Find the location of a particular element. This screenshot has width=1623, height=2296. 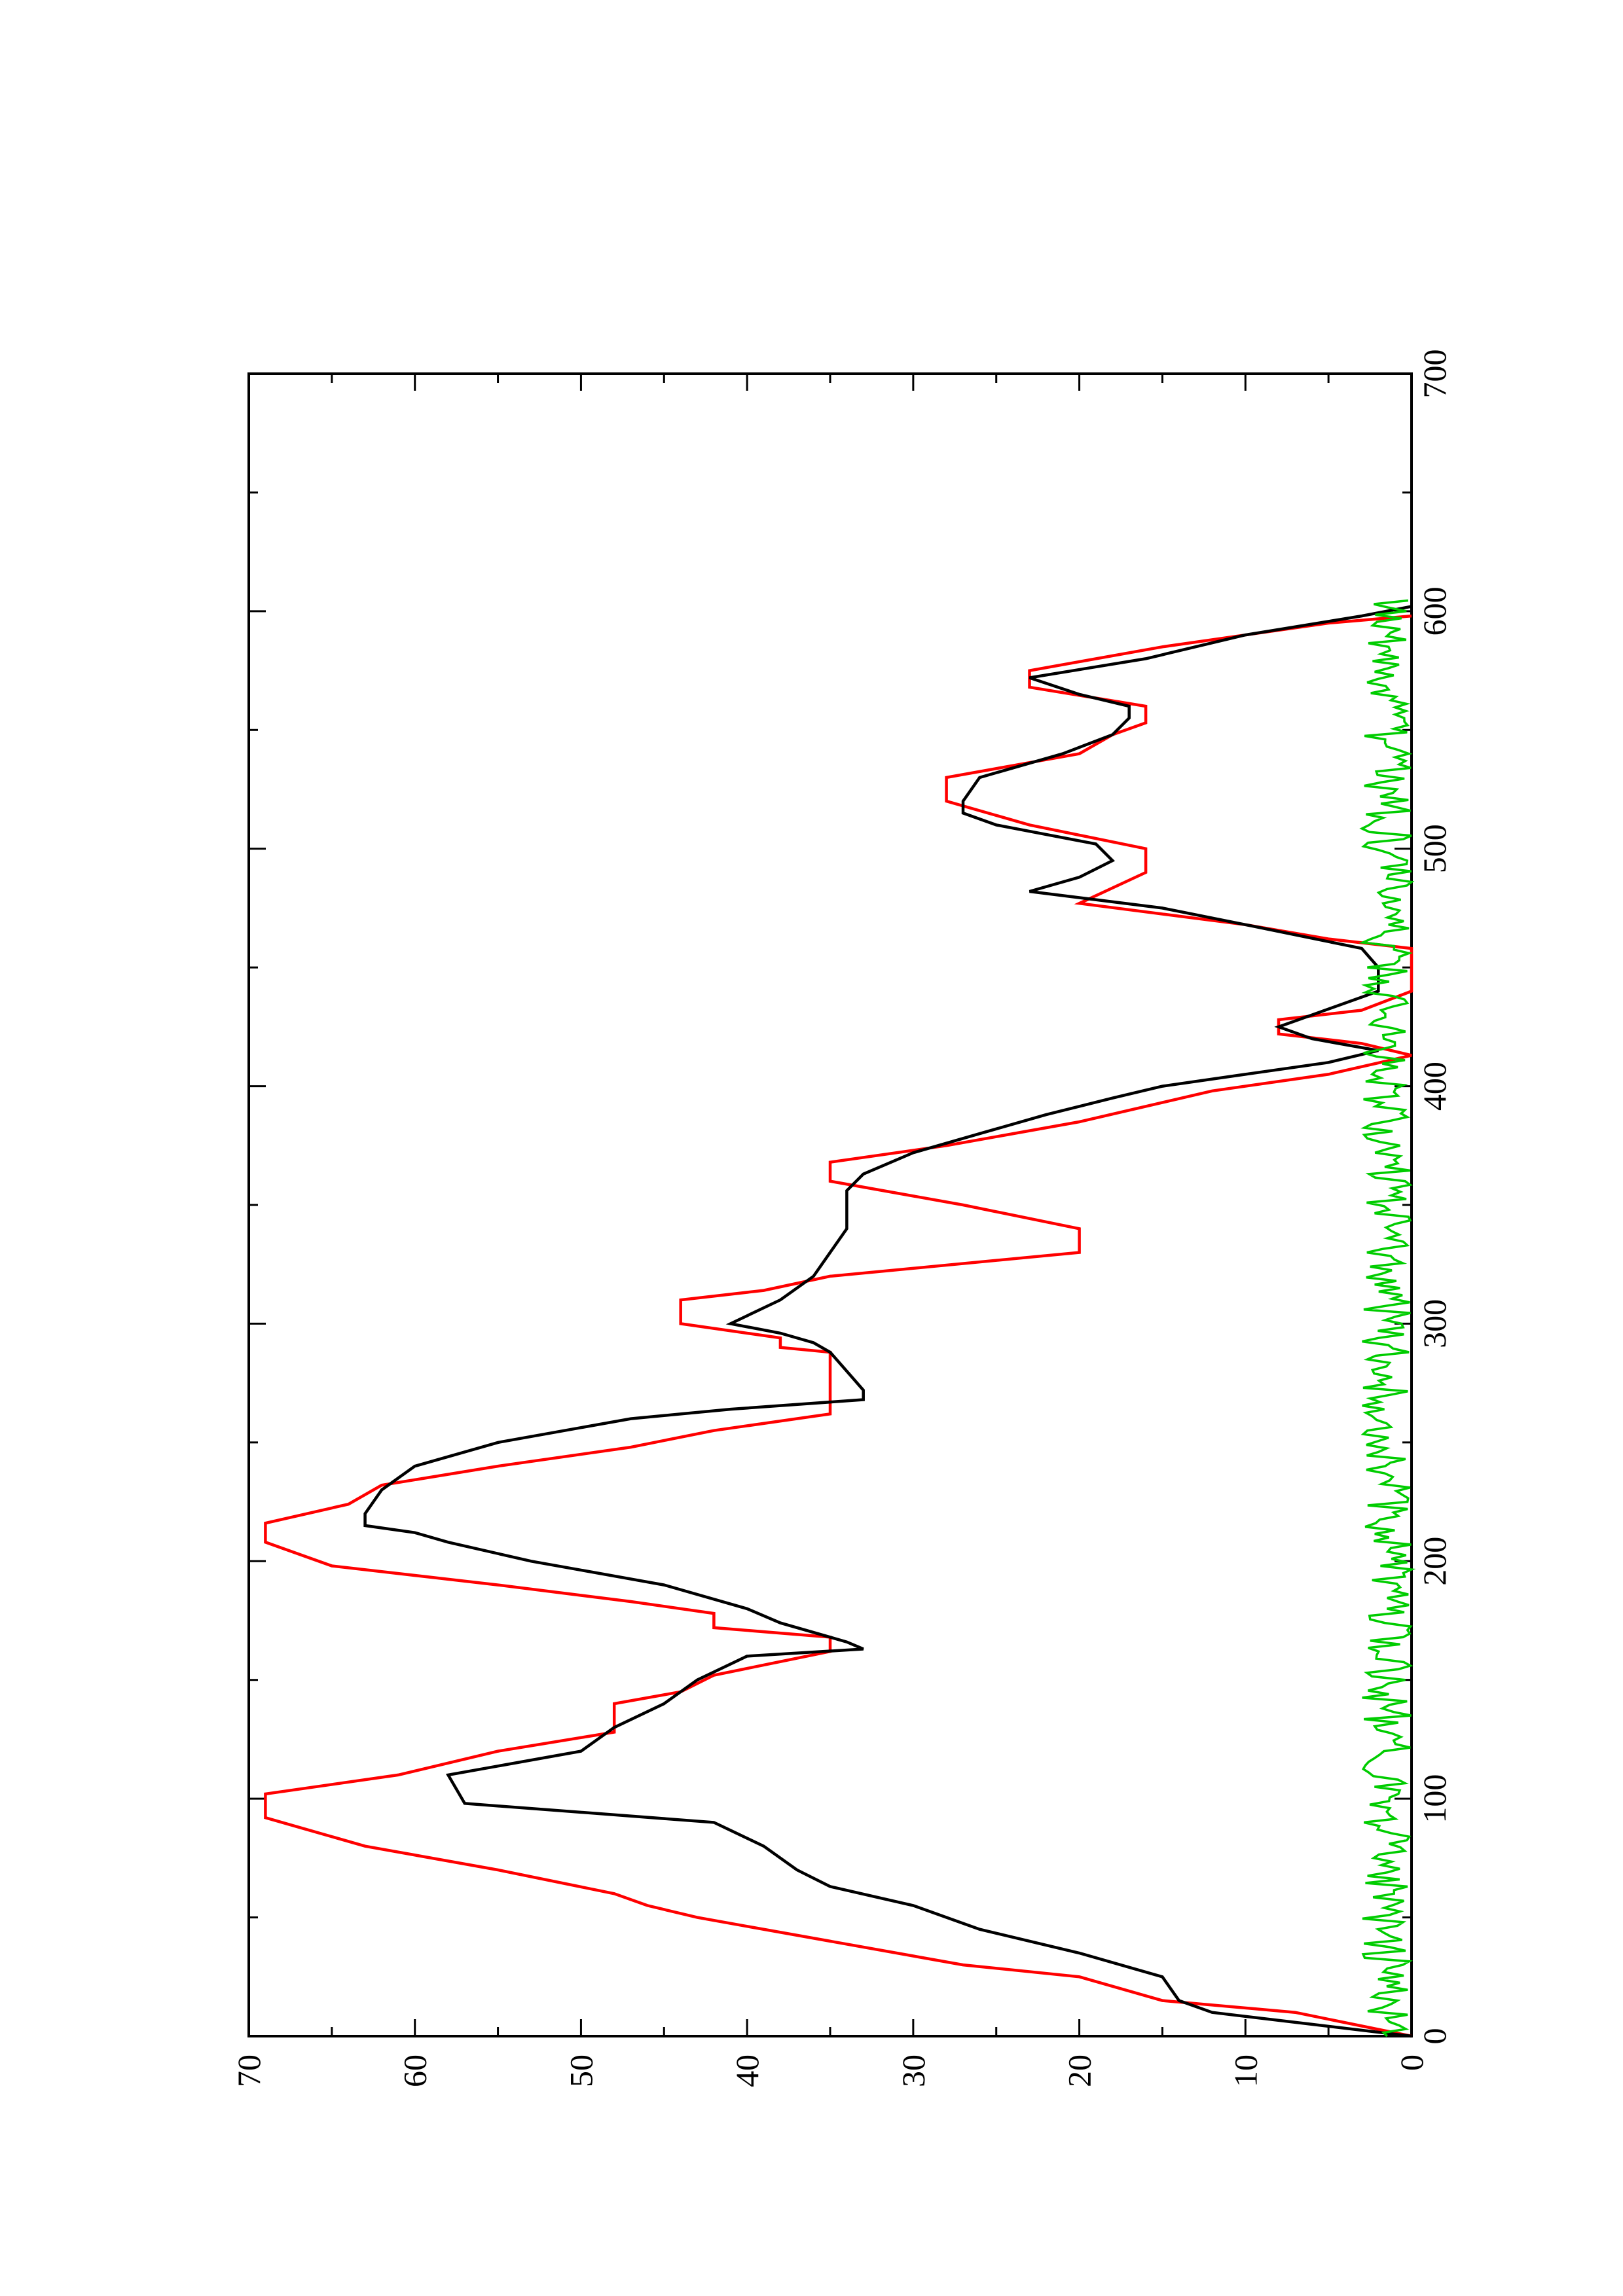

y-tick-label: 60 is located at coordinates (415, 2070).